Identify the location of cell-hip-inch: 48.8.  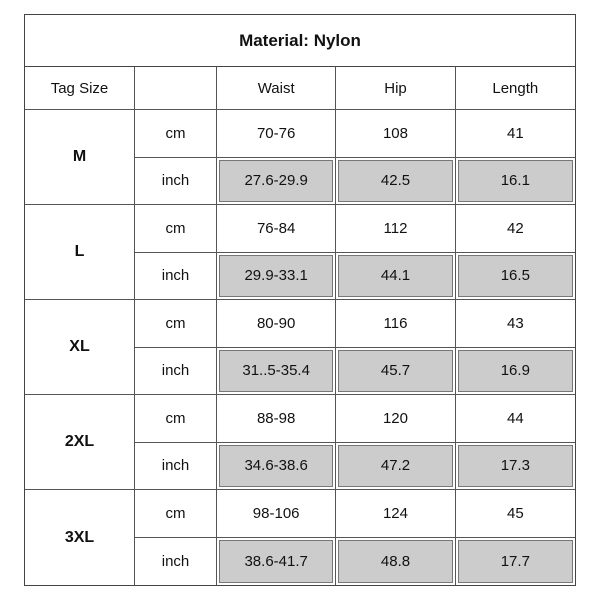
(396, 561).